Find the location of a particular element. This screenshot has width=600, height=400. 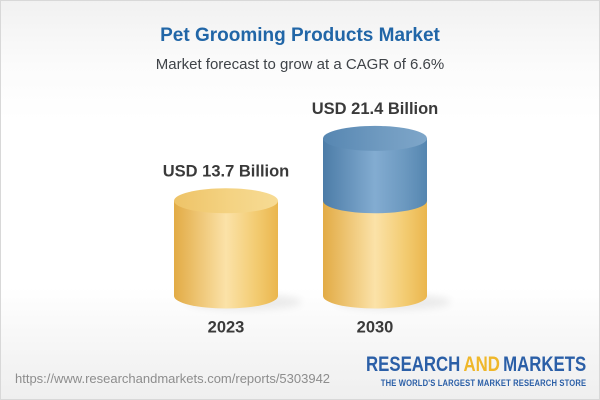

bar-2030-base-segment is located at coordinates (375, 254).